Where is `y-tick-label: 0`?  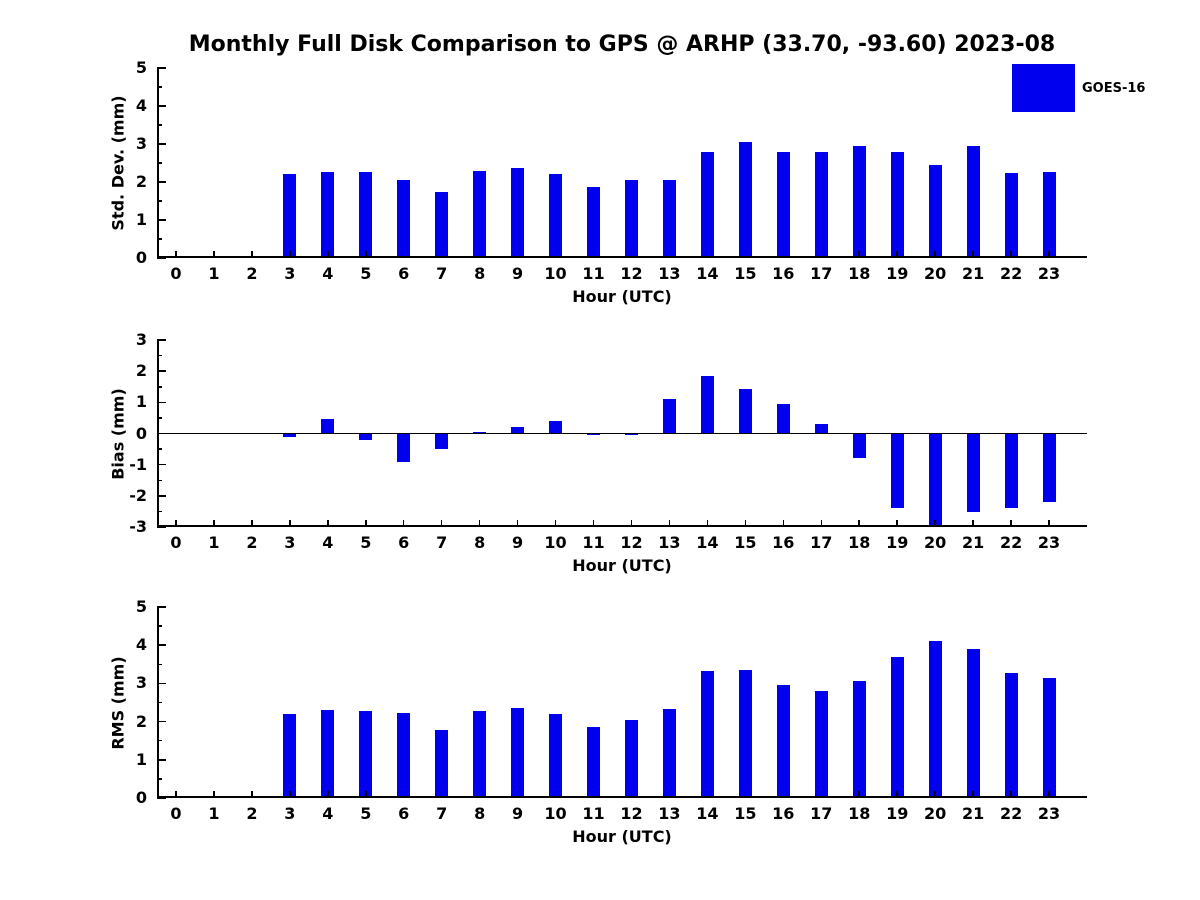
y-tick-label: 0 is located at coordinates (141, 257).